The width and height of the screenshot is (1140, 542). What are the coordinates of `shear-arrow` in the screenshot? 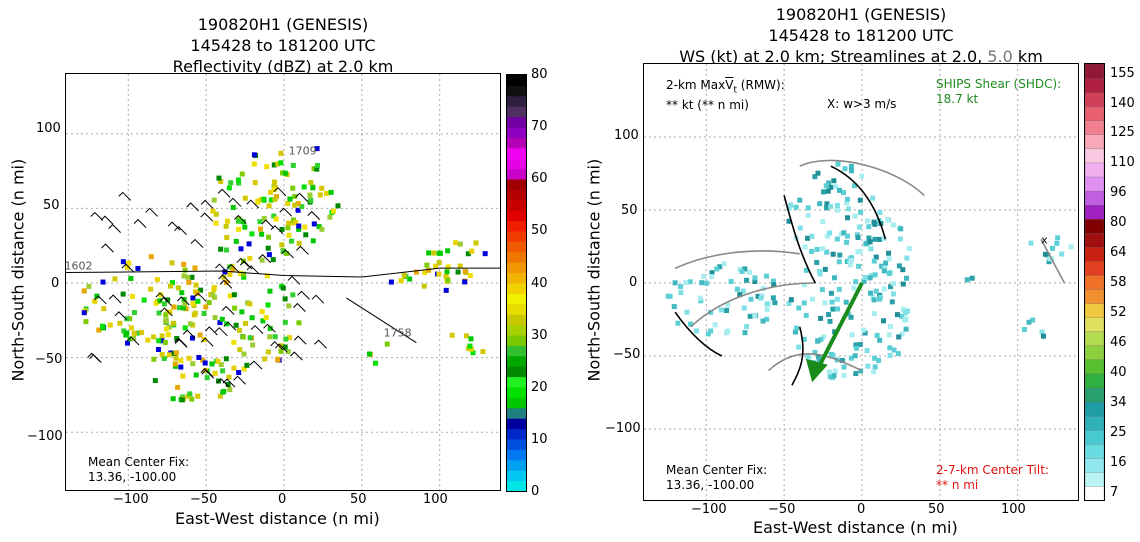 It's located at (840, 325).